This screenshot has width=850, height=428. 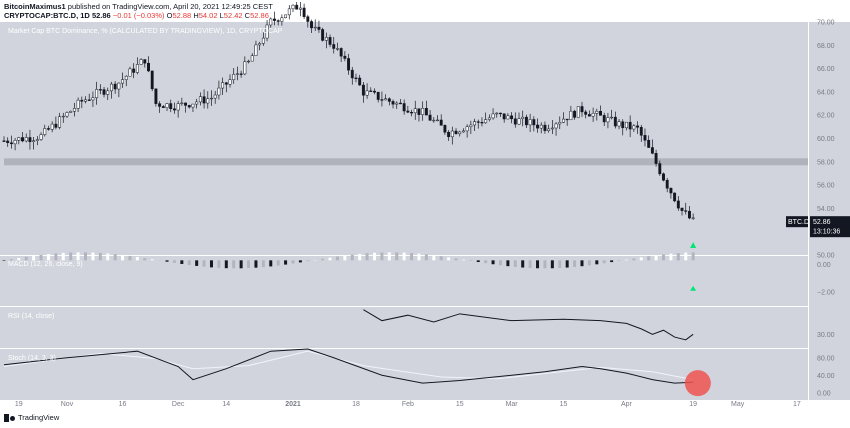 I want to click on last-value: 52.86, so click(x=101, y=15).